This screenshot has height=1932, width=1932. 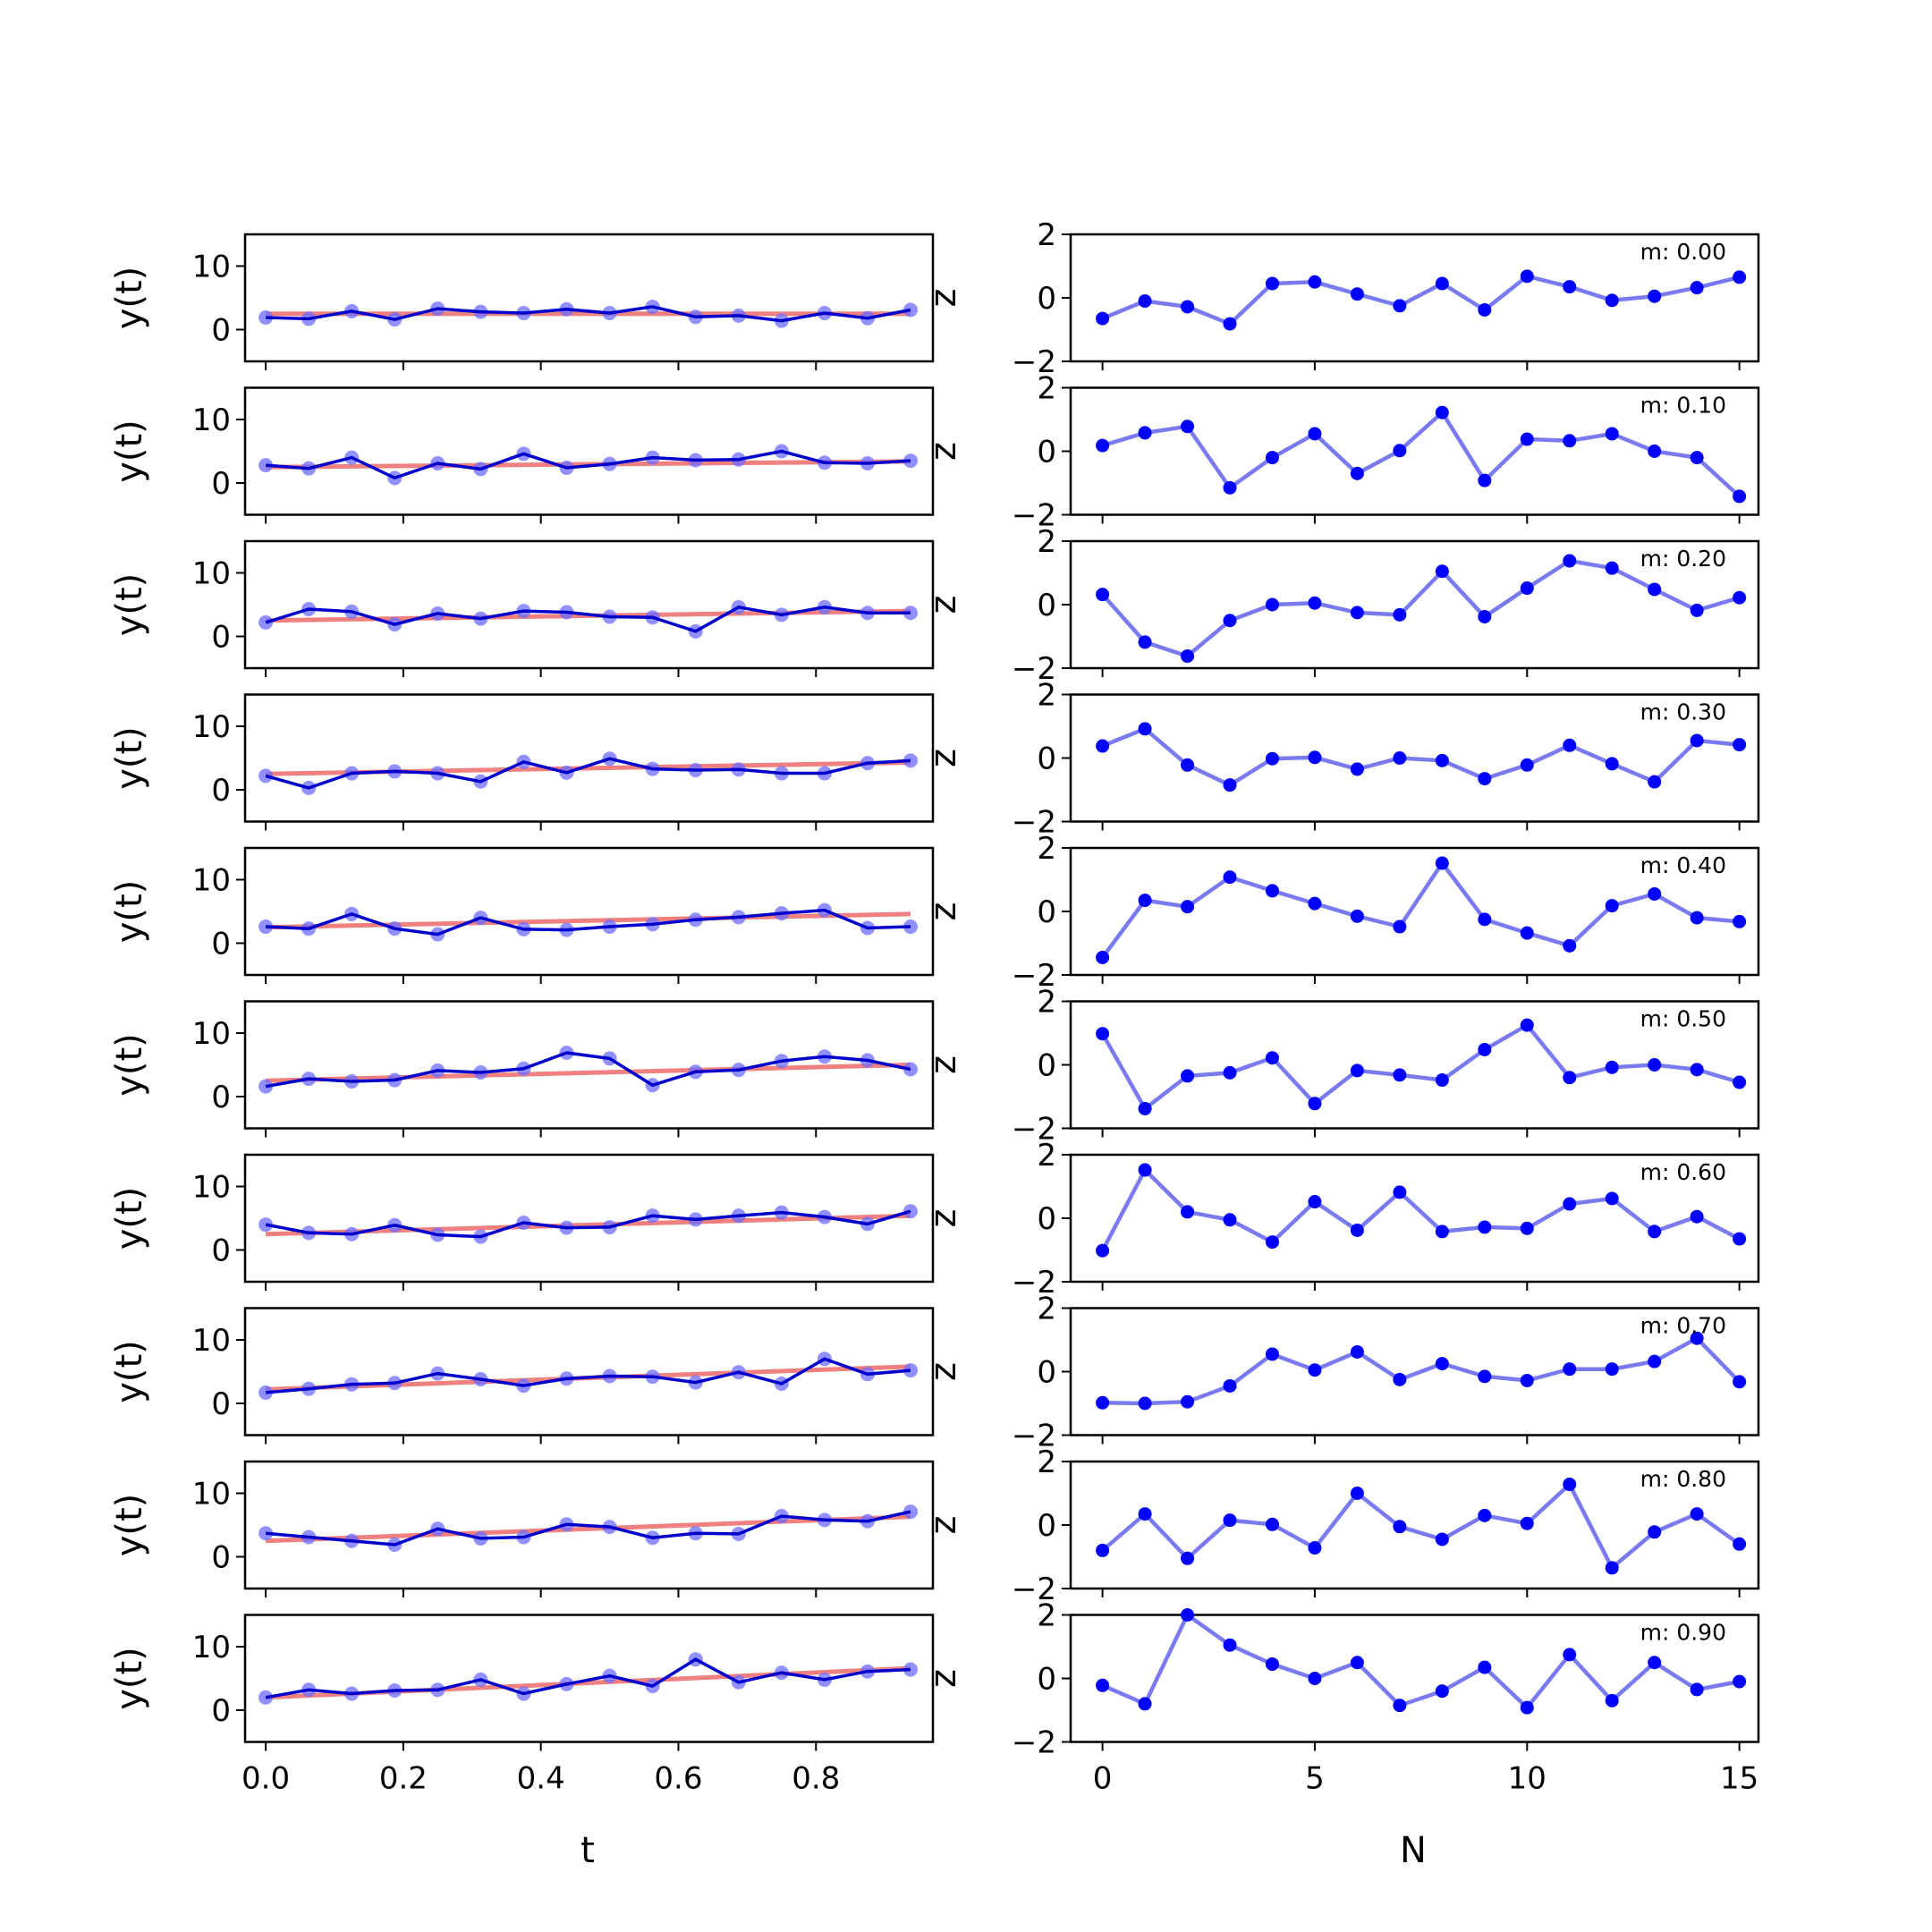 I want to click on right-x-axis-label: N, so click(x=1413, y=1850).